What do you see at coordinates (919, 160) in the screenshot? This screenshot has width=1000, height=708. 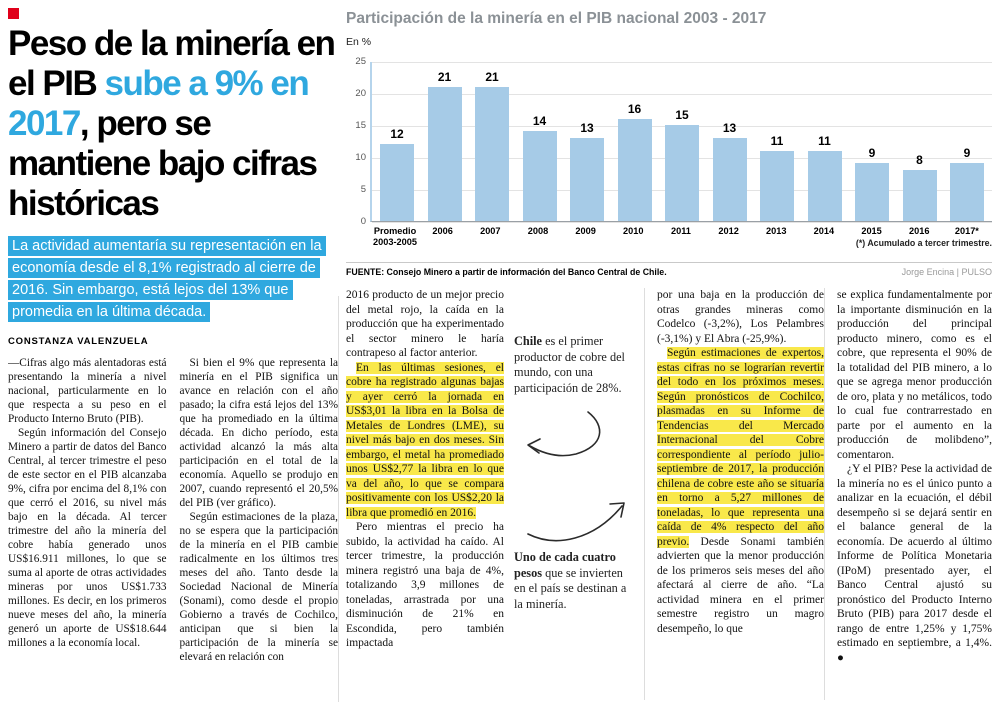 I see `bar-value-label: 8` at bounding box center [919, 160].